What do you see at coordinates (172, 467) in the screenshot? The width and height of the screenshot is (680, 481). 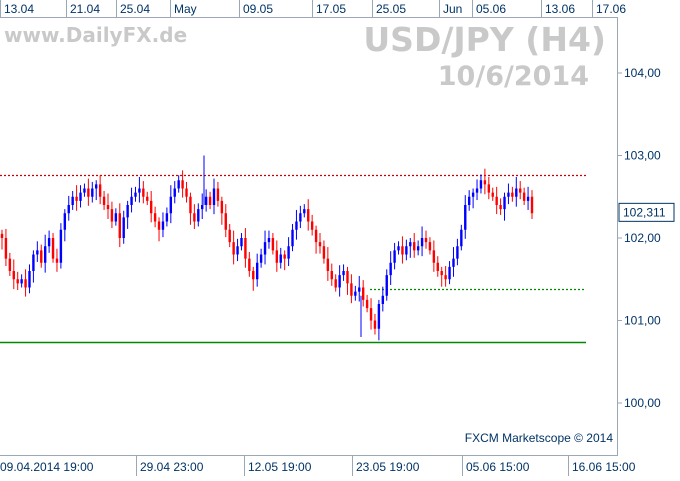 I see `bottom-axis-label: 29.04 23:00` at bounding box center [172, 467].